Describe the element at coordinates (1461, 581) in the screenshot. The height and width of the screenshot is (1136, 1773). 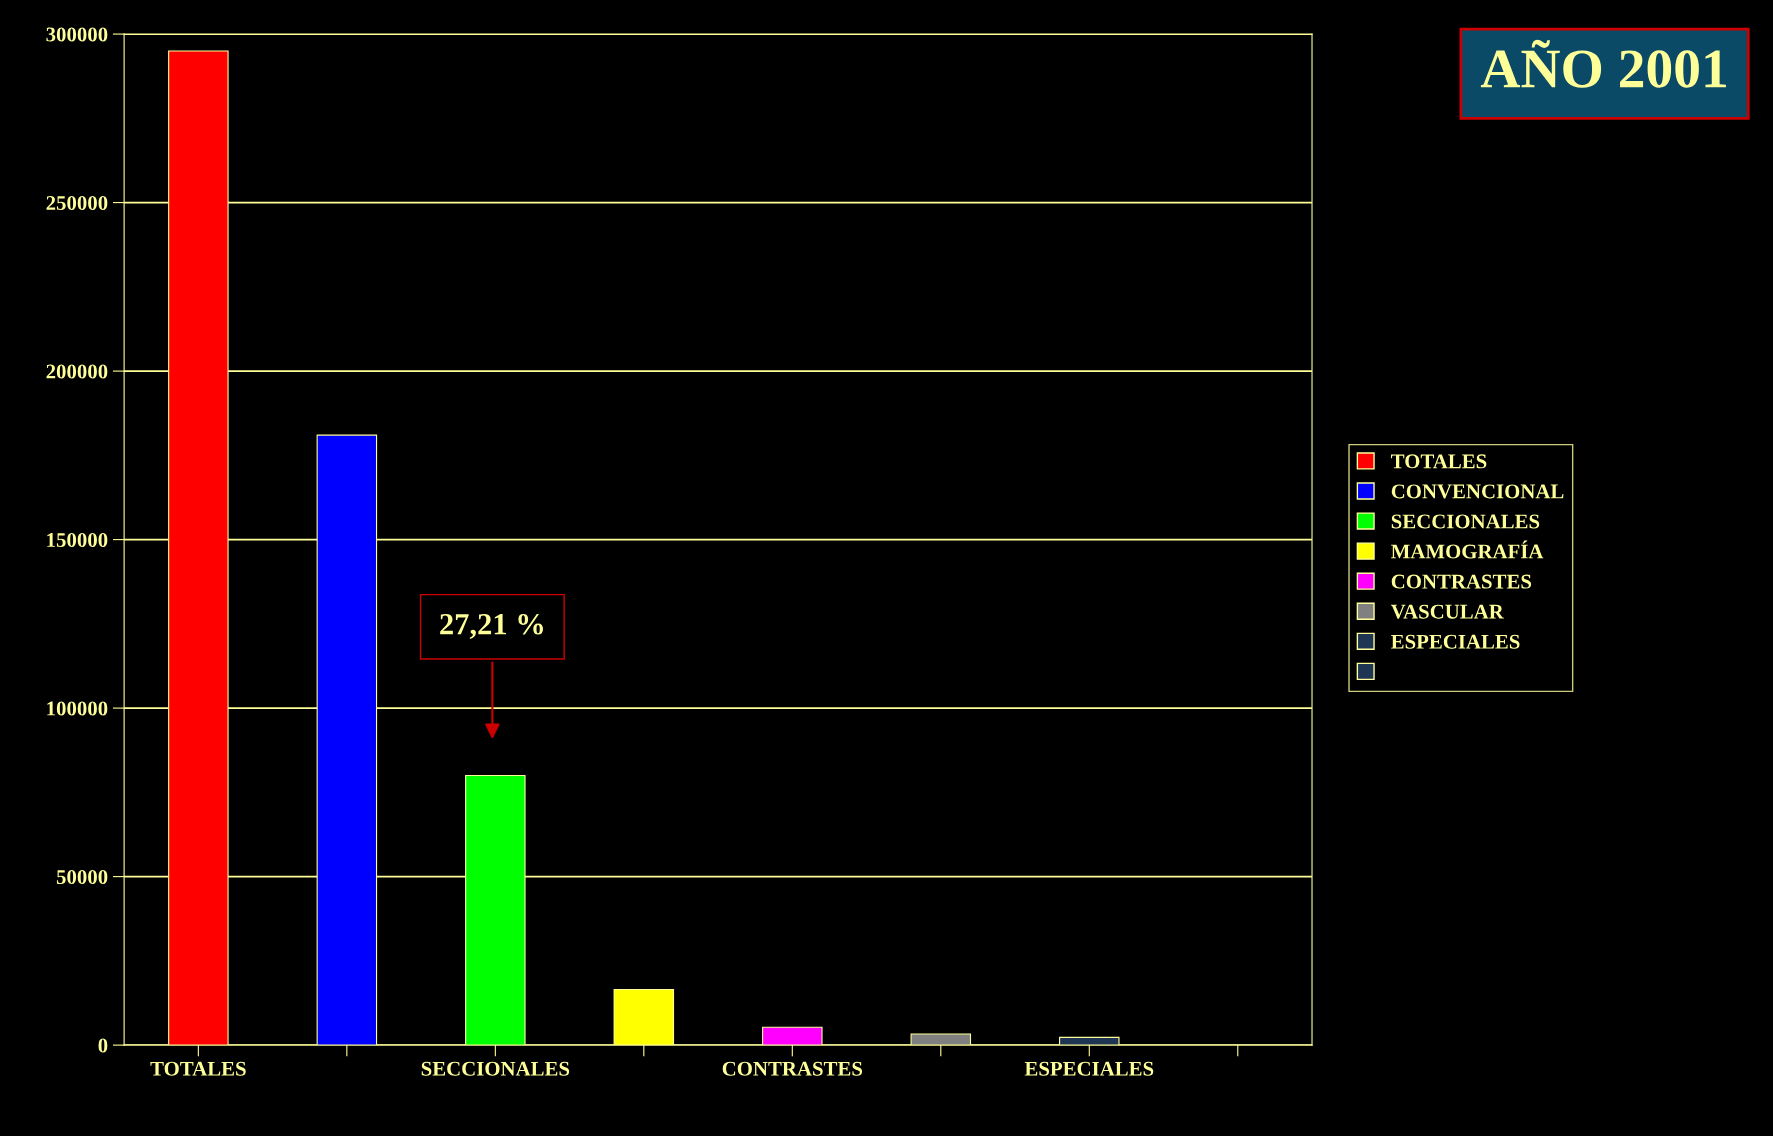
I see `legend-label: CONTRASTES` at that location.